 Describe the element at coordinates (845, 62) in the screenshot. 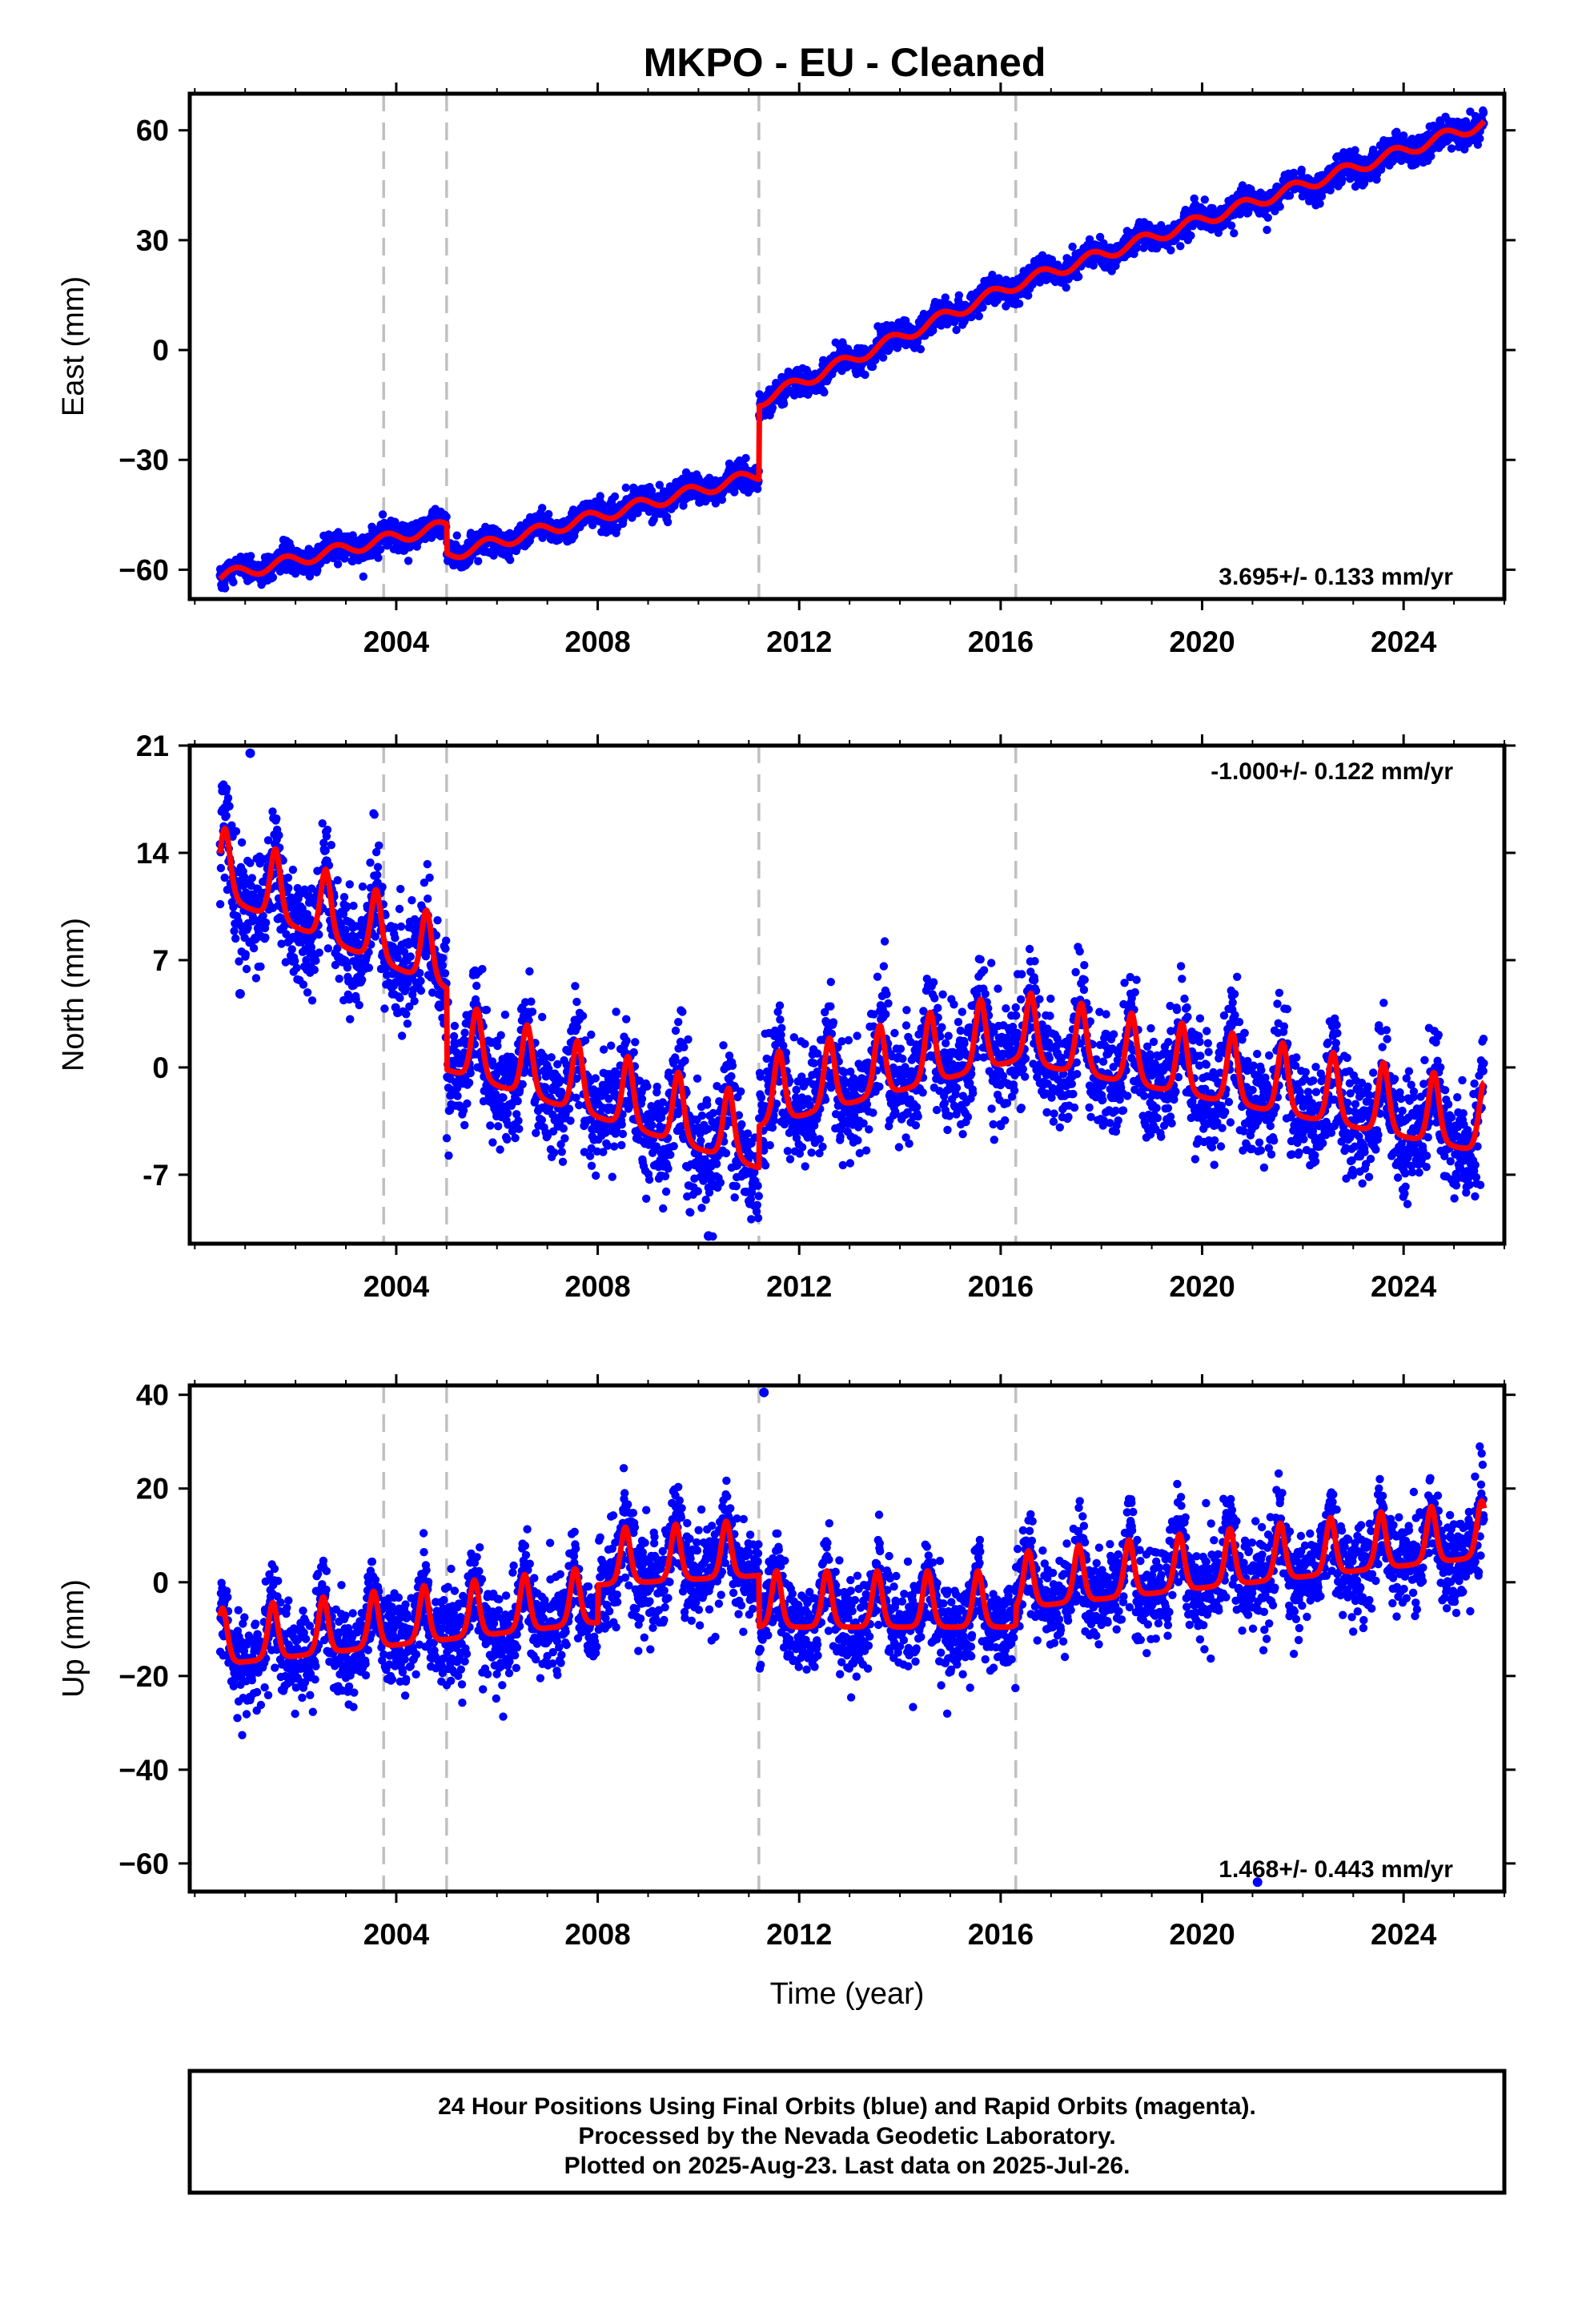

I see `figure-title: MKPO - EU - Cleaned` at that location.